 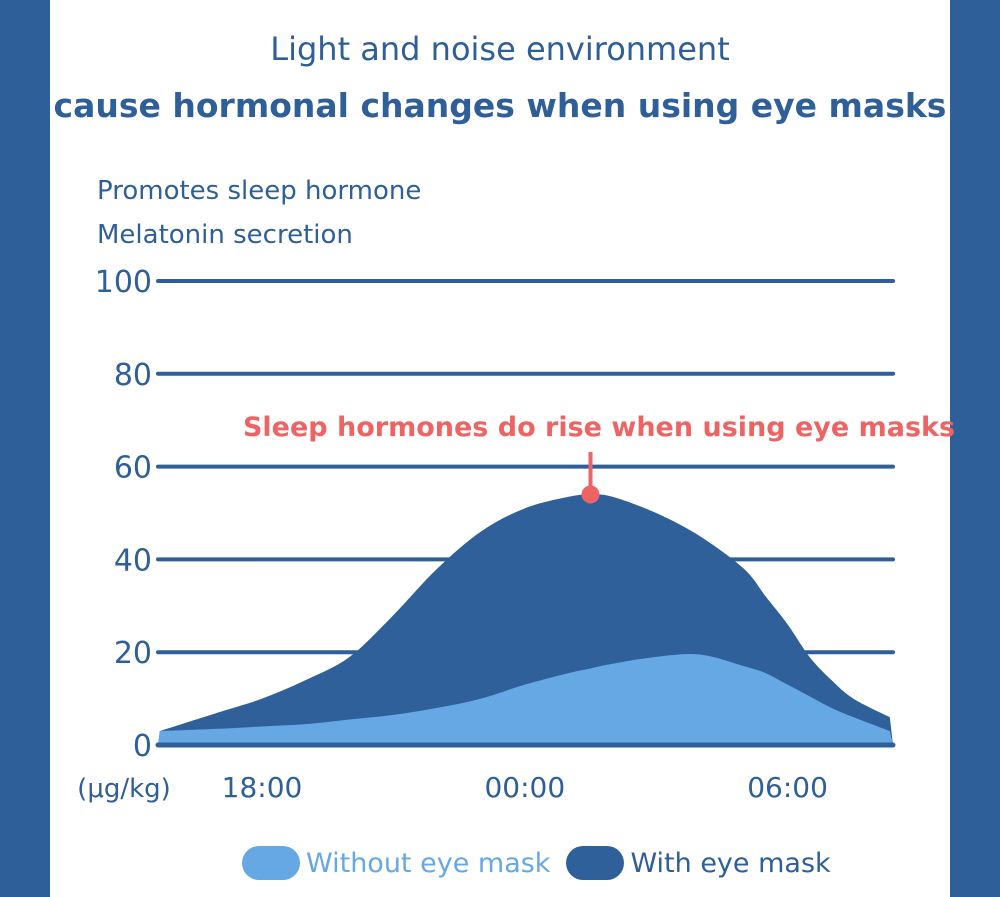 What do you see at coordinates (524, 787) in the screenshot?
I see `x-tick-label: 00:00` at bounding box center [524, 787].